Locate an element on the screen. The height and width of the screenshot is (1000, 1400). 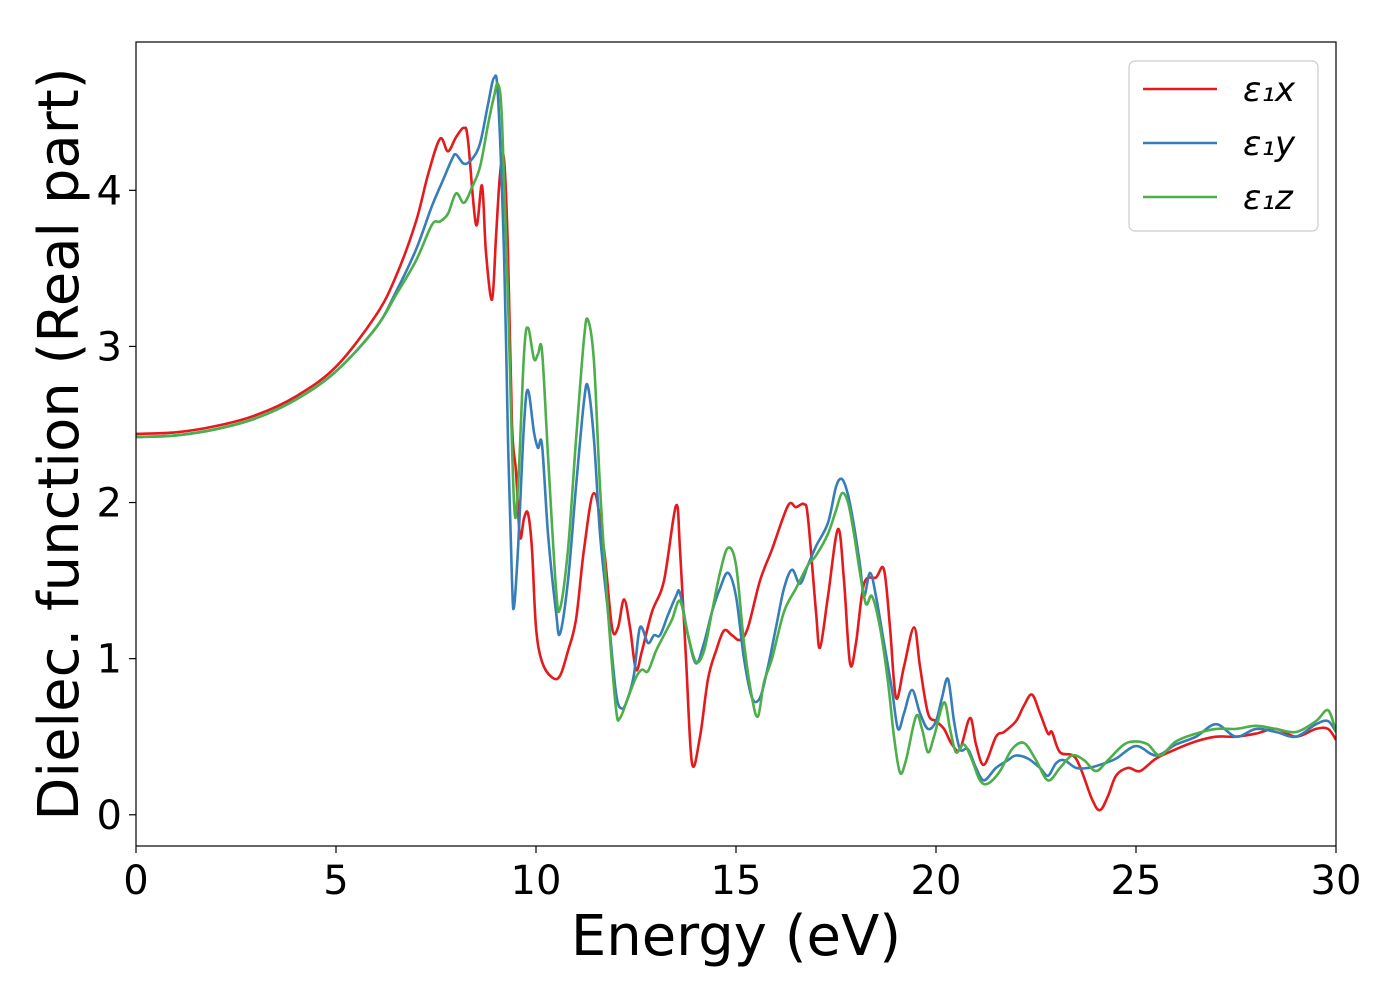
legend: ε₁x ε₁y ε₁z is located at coordinates (1223, 146).